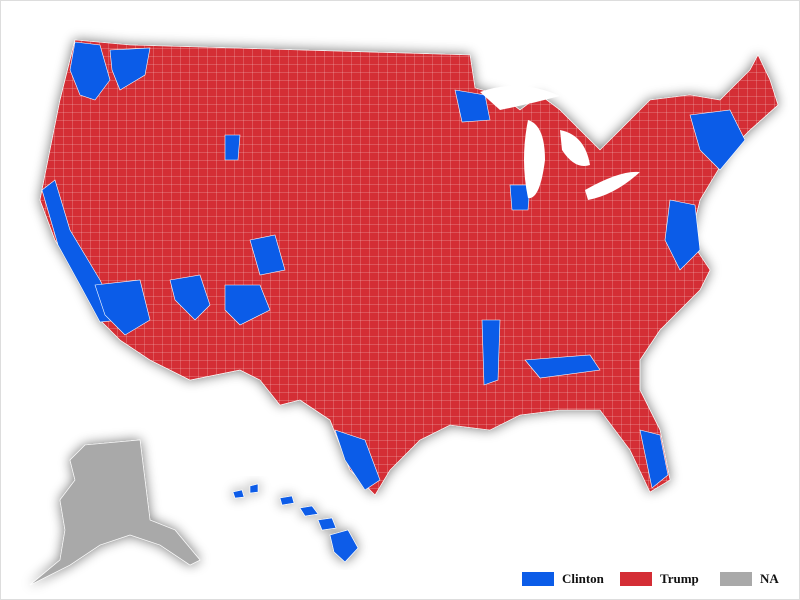 This screenshot has width=800, height=600. Describe the element at coordinates (654, 459) in the screenshot. I see `south-florida` at that location.